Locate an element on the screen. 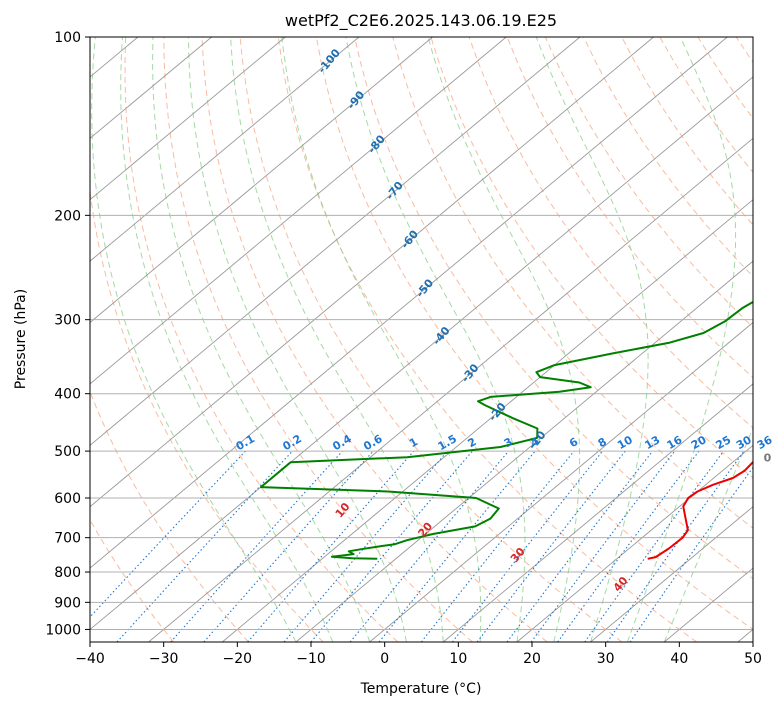 This screenshot has width=775, height=708. isotherm-label: -100 is located at coordinates (329, 61).